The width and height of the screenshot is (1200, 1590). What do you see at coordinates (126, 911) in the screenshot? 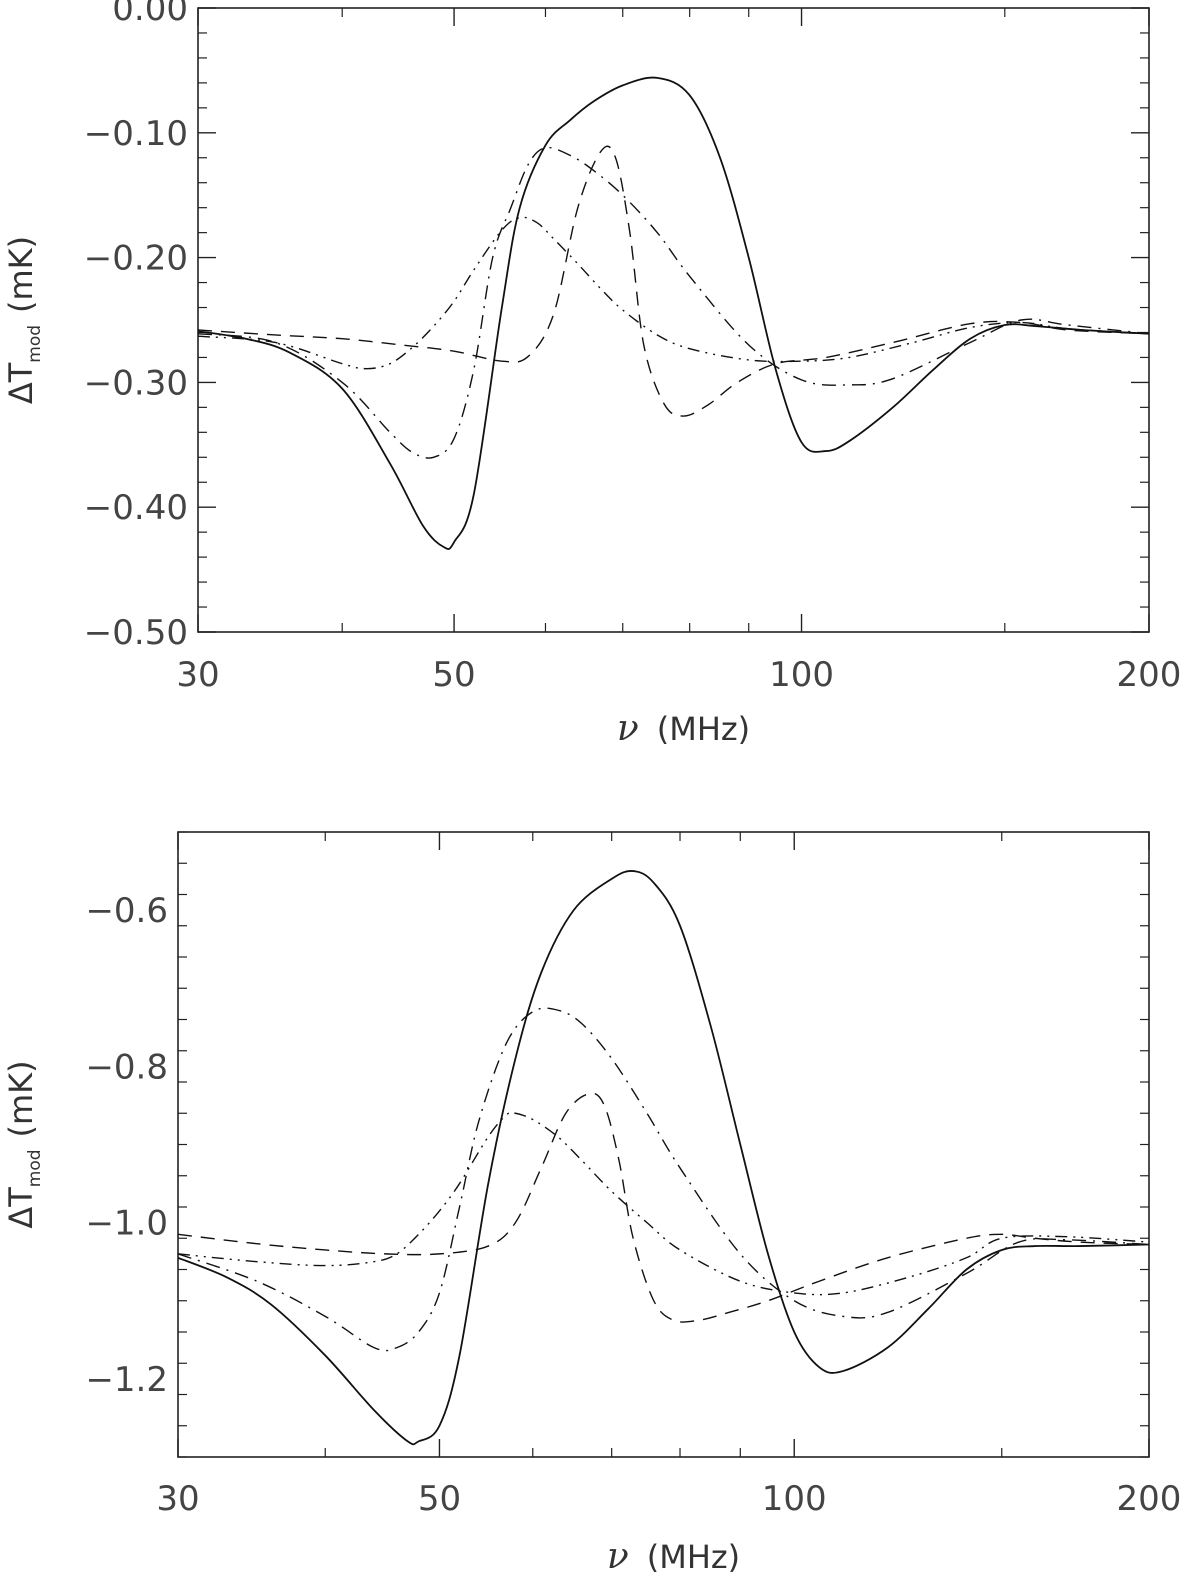
I see `y-tick-label: −0.6` at bounding box center [126, 911].